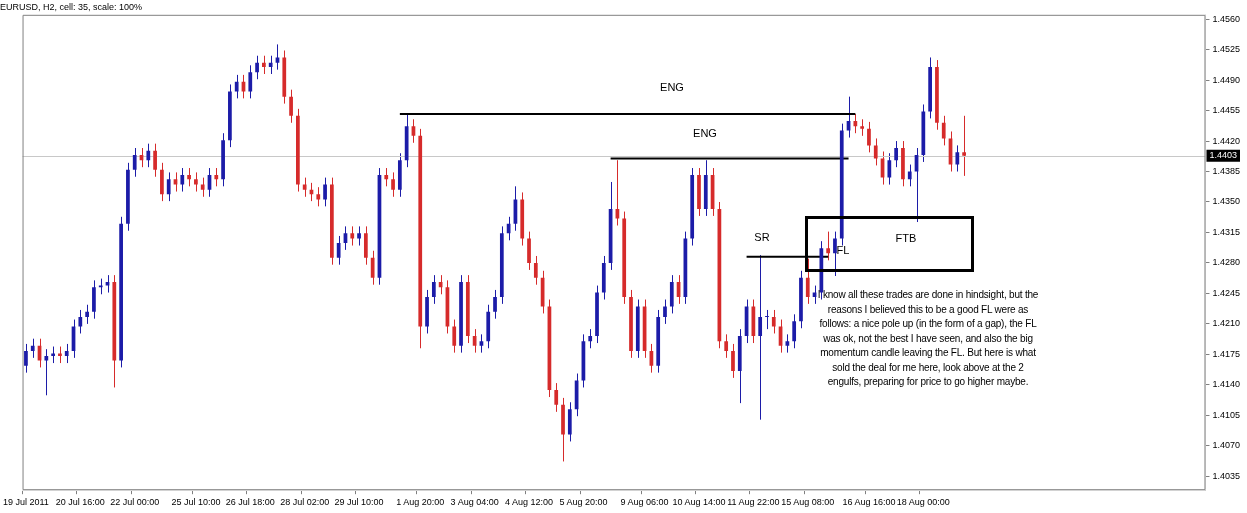  What do you see at coordinates (1226, 49) in the screenshot?
I see `y-tick-label: 1.4525` at bounding box center [1226, 49].